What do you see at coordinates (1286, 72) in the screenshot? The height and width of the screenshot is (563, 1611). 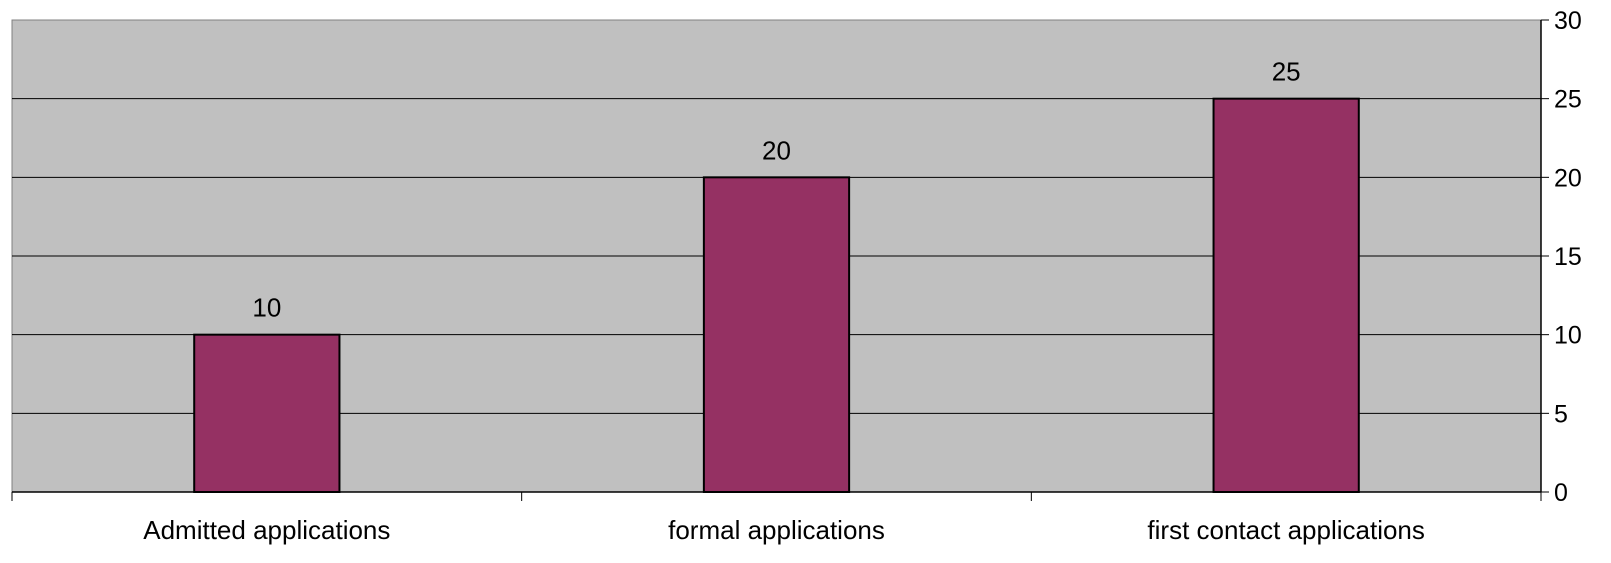 I see `data-label: 25` at bounding box center [1286, 72].